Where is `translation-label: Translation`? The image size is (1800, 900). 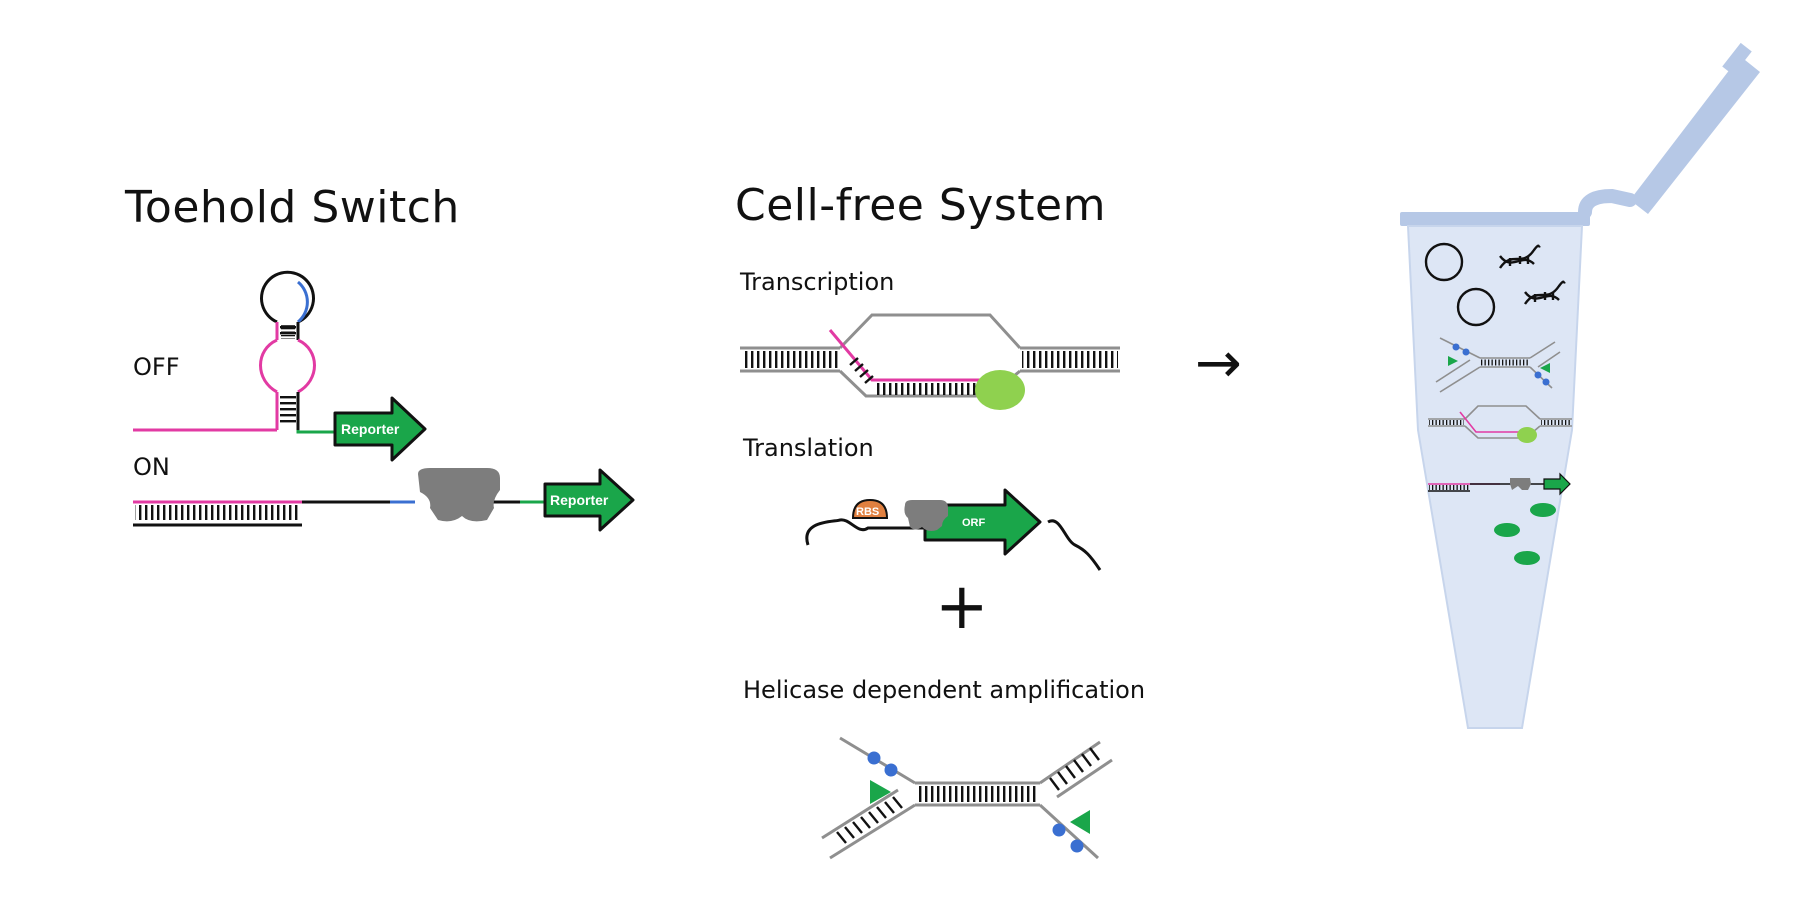
translation-label: Translation is located at coordinates (808, 448).